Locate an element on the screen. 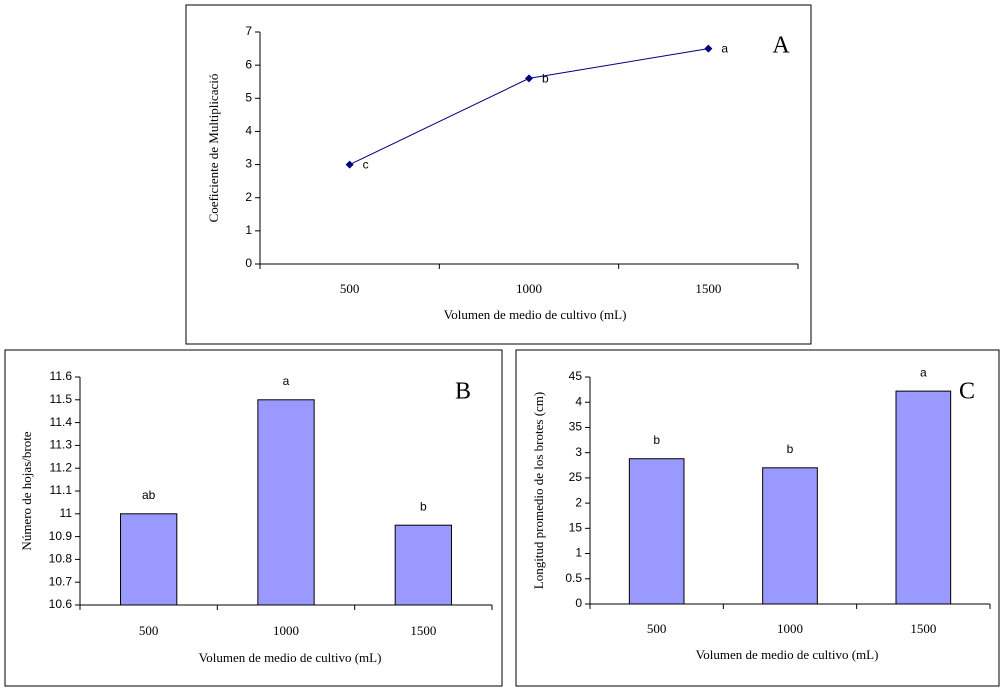 The height and width of the screenshot is (688, 1003). y-tick-label: 35 is located at coordinates (576, 427).